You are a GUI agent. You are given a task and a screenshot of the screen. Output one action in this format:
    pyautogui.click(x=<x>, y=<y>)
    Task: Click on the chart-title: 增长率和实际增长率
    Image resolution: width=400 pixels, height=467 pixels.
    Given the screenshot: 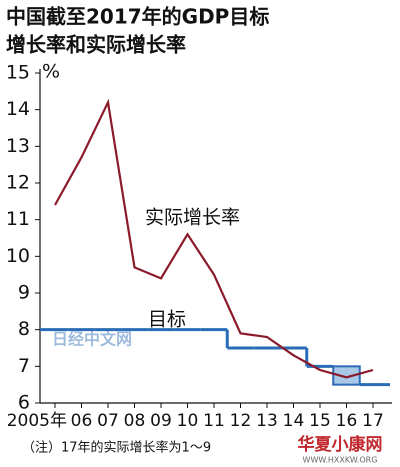 What is the action you would take?
    pyautogui.click(x=96, y=45)
    